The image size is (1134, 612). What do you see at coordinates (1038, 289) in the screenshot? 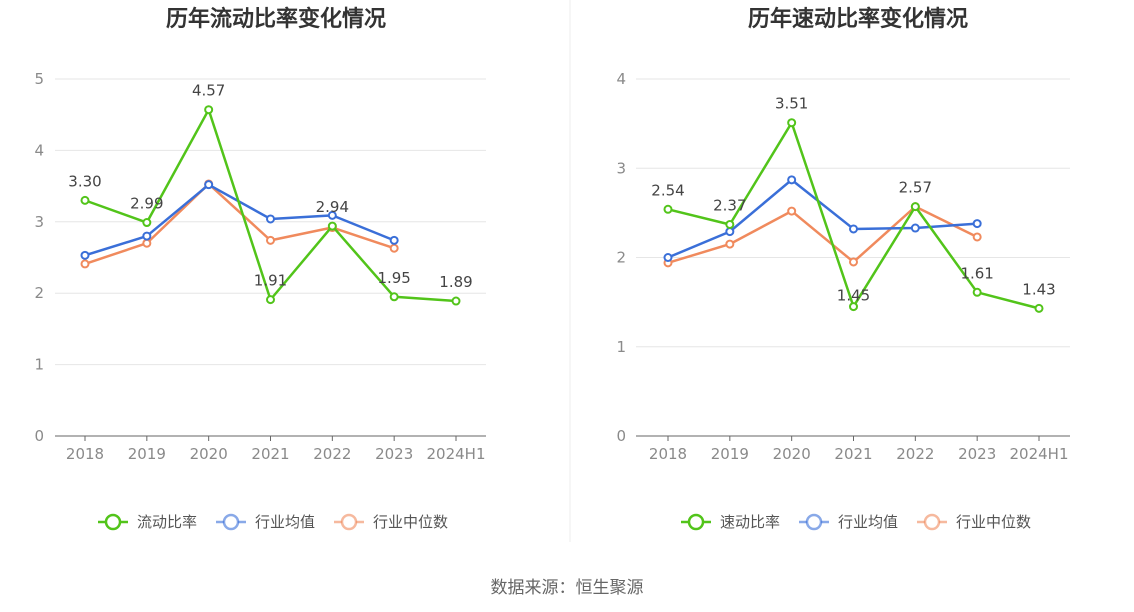
I see `data-label: 1.43` at bounding box center [1038, 289].